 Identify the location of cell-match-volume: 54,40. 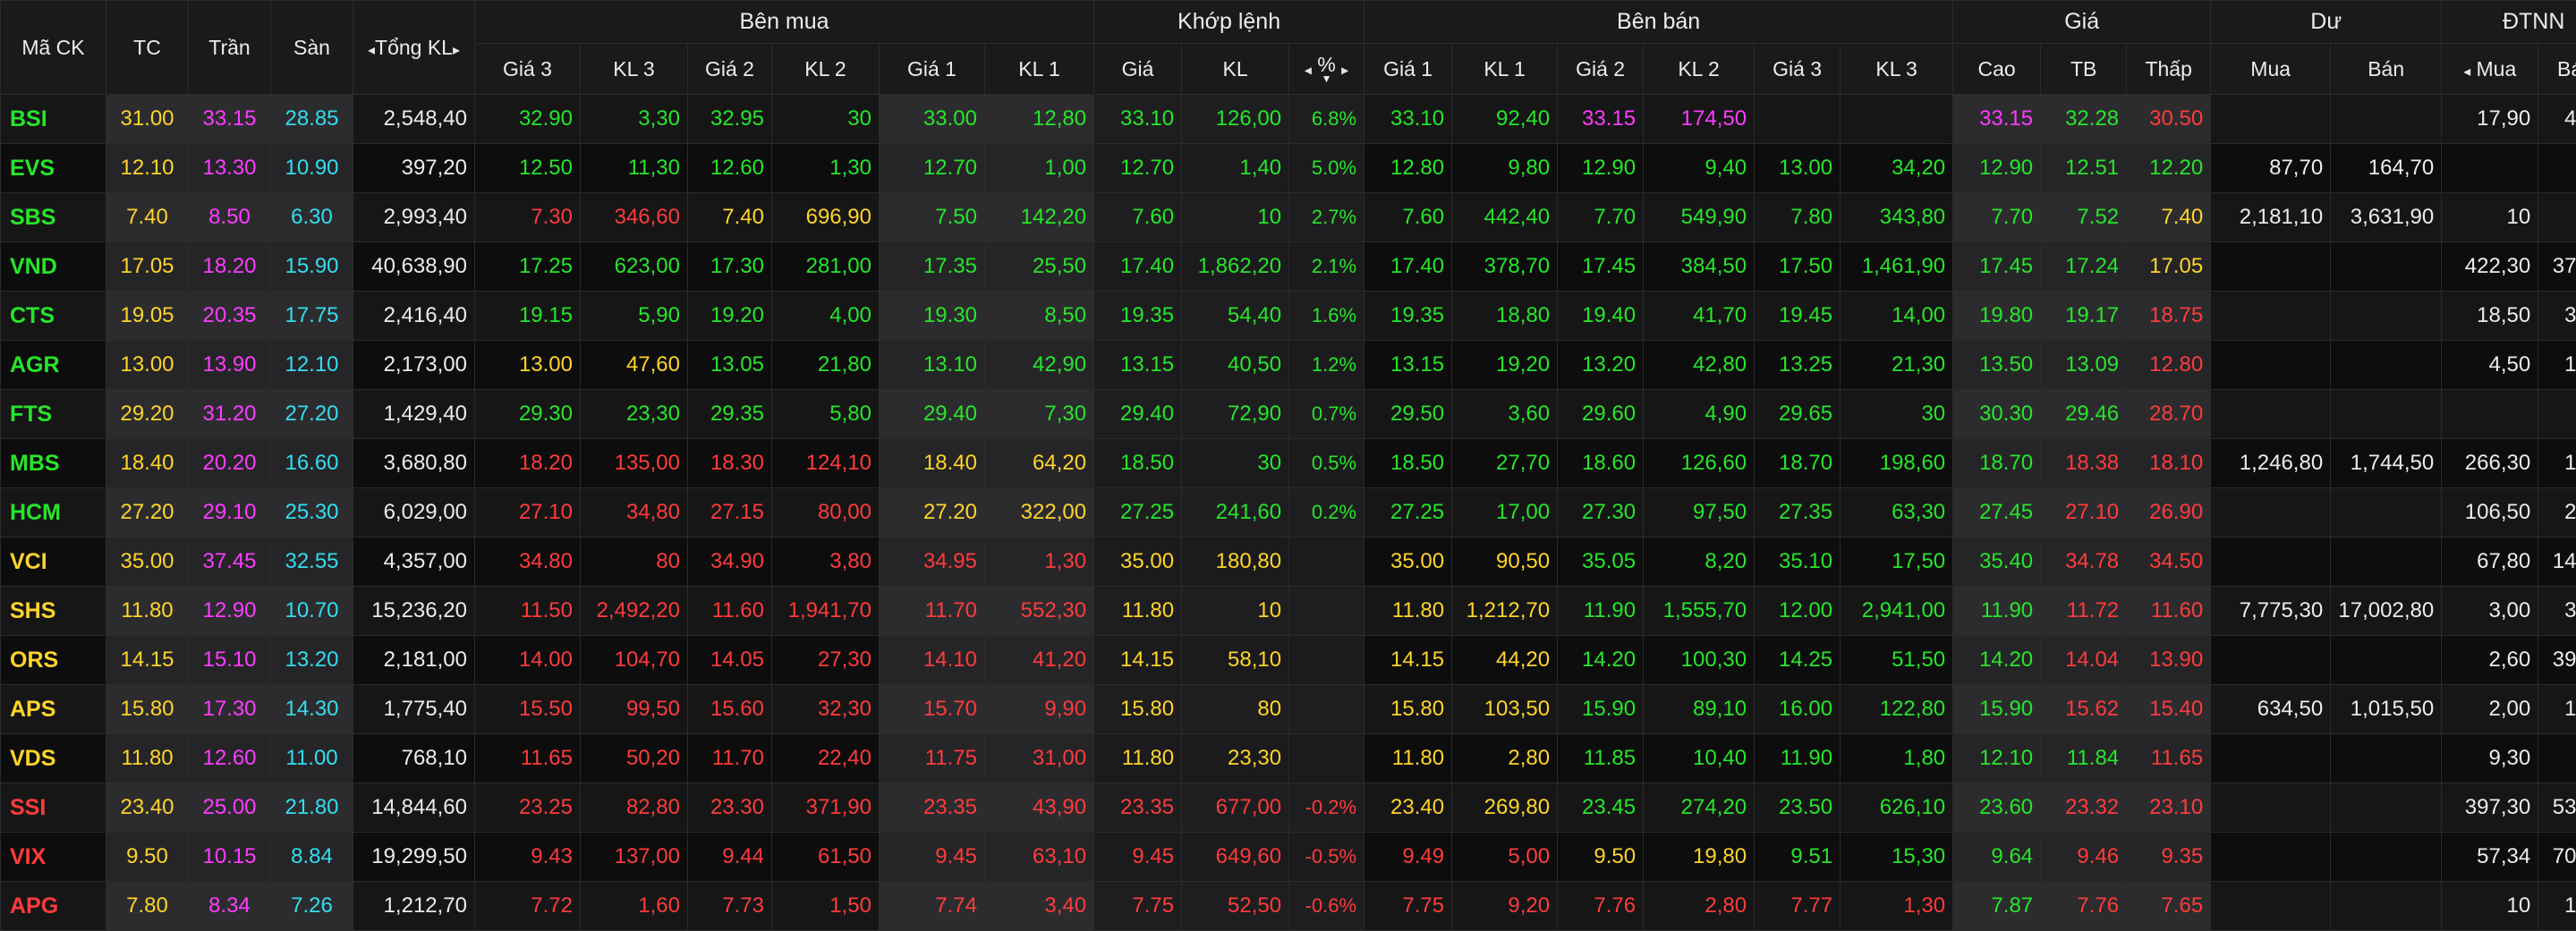
(1235, 316).